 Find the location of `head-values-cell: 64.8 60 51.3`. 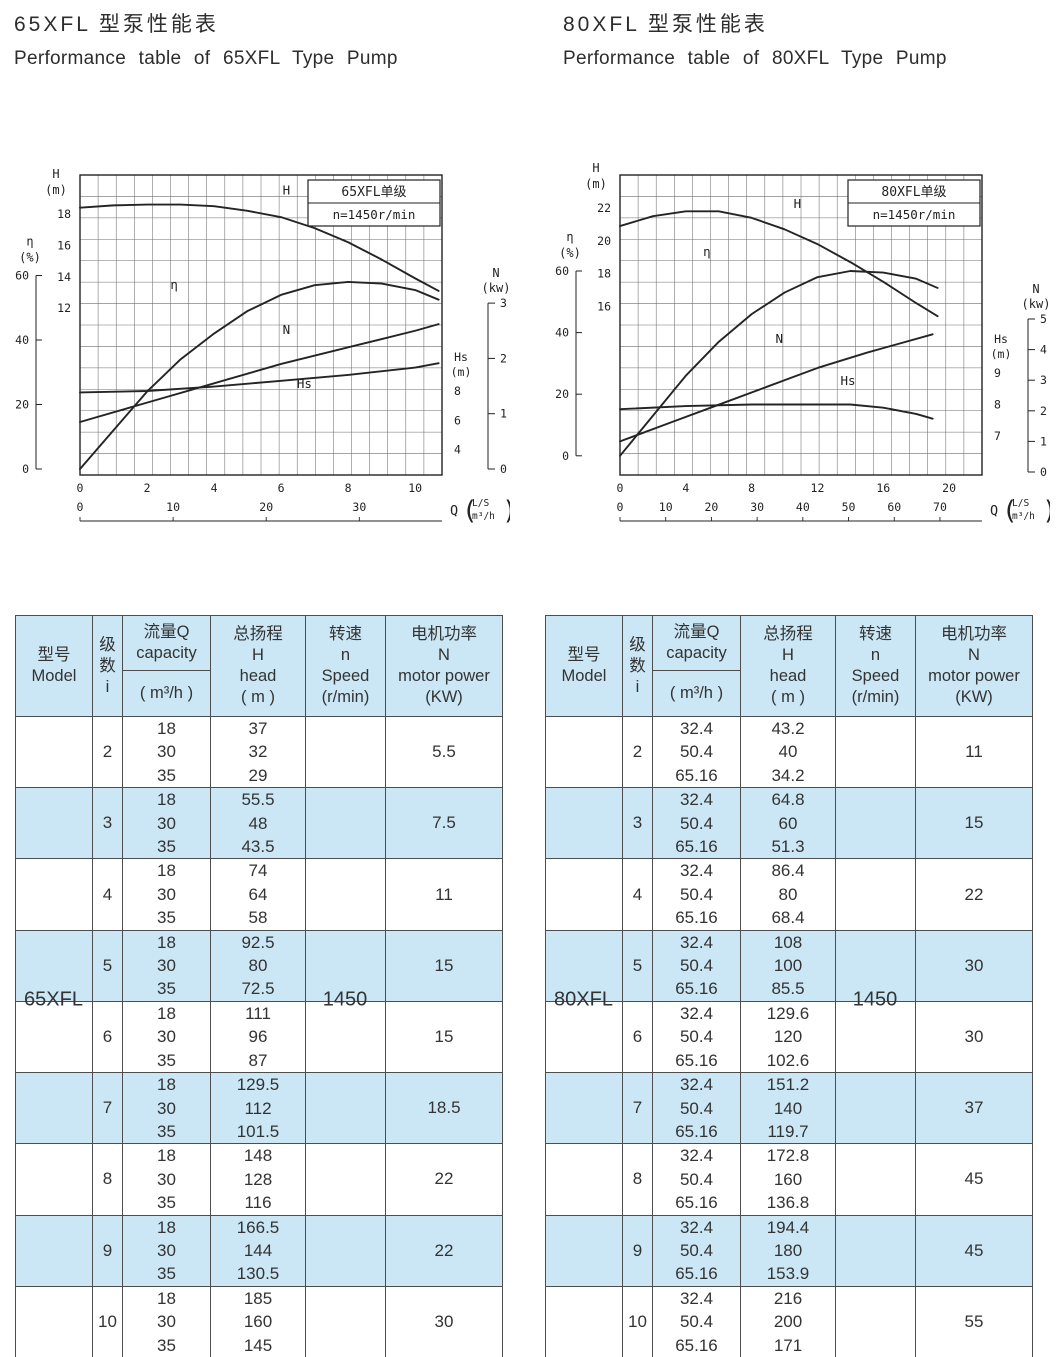

head-values-cell: 64.8 60 51.3 is located at coordinates (788, 823).